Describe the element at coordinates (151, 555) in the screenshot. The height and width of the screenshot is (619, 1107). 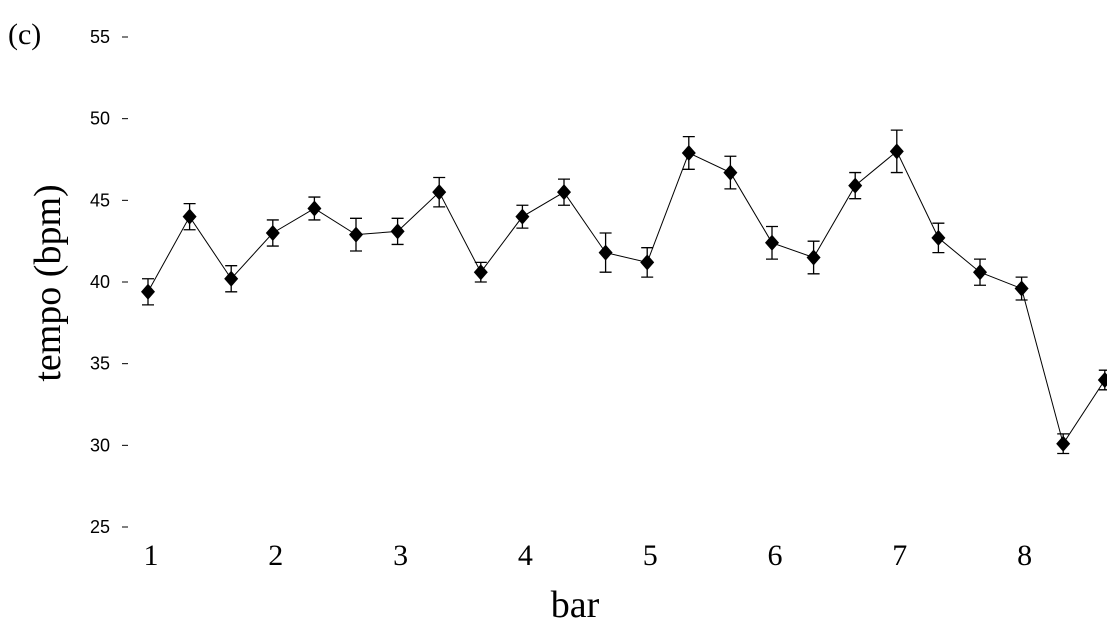
I see `x-tick-label: 1` at that location.